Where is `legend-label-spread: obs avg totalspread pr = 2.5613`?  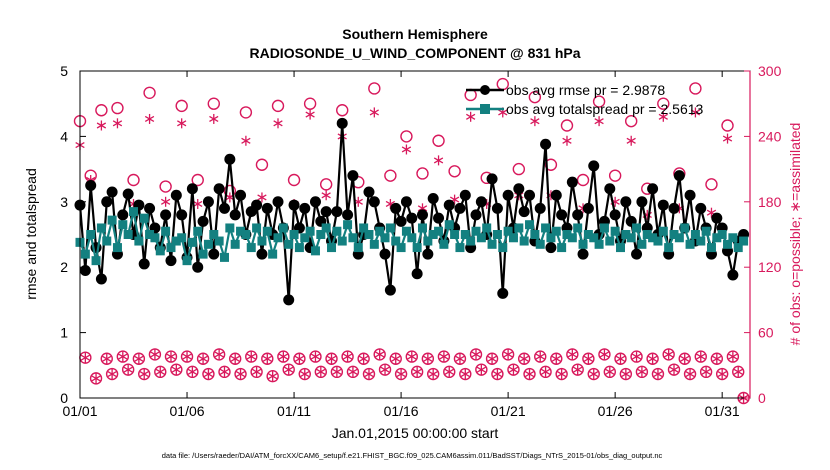
legend-label-spread: obs avg totalspread pr = 2.5613 is located at coordinates (605, 109).